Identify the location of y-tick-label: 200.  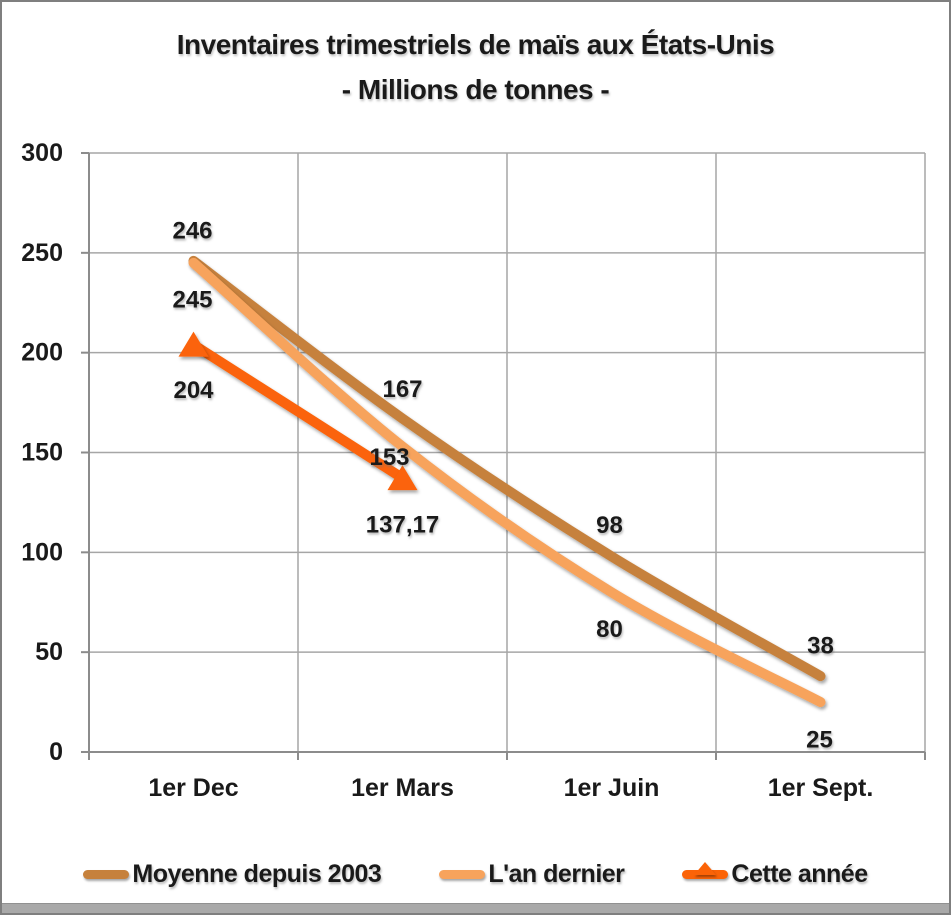
(42, 353).